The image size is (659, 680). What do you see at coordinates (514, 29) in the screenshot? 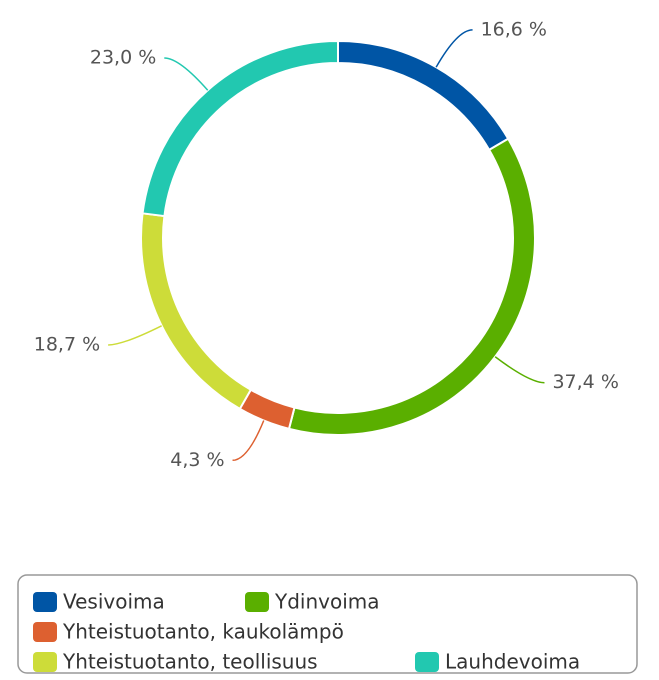
I see `value-label: 16,6 %` at bounding box center [514, 29].